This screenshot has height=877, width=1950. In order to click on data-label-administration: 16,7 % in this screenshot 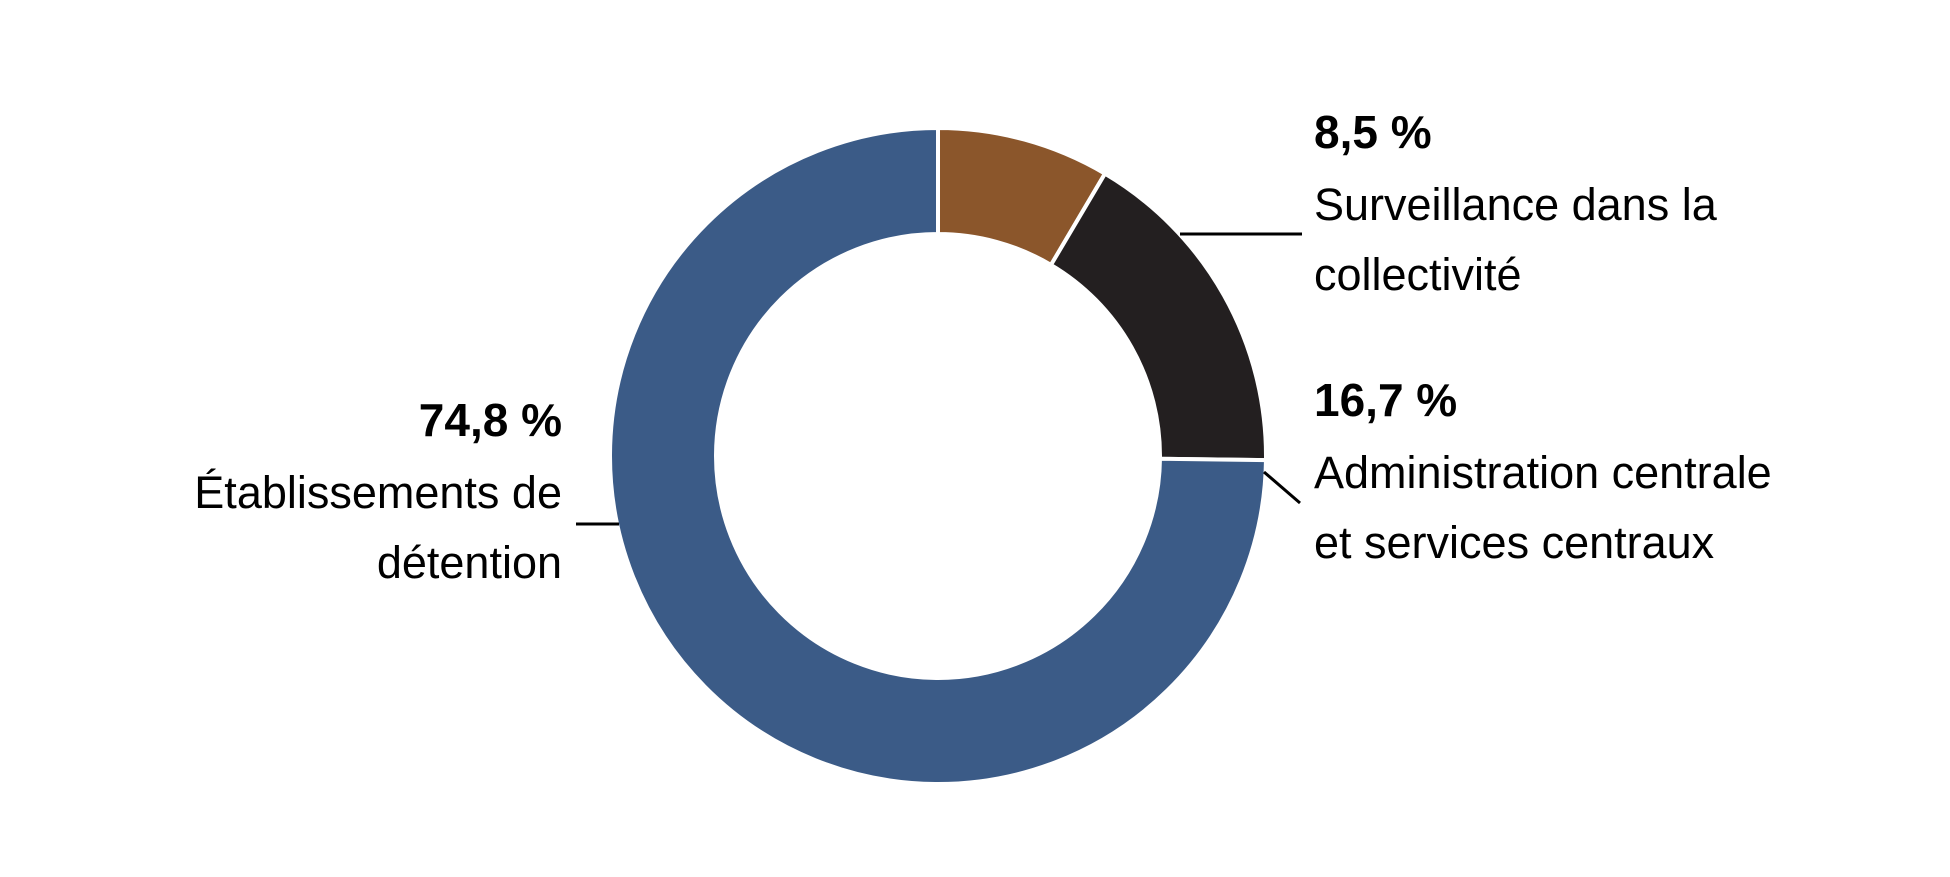, I will do `click(1385, 400)`.